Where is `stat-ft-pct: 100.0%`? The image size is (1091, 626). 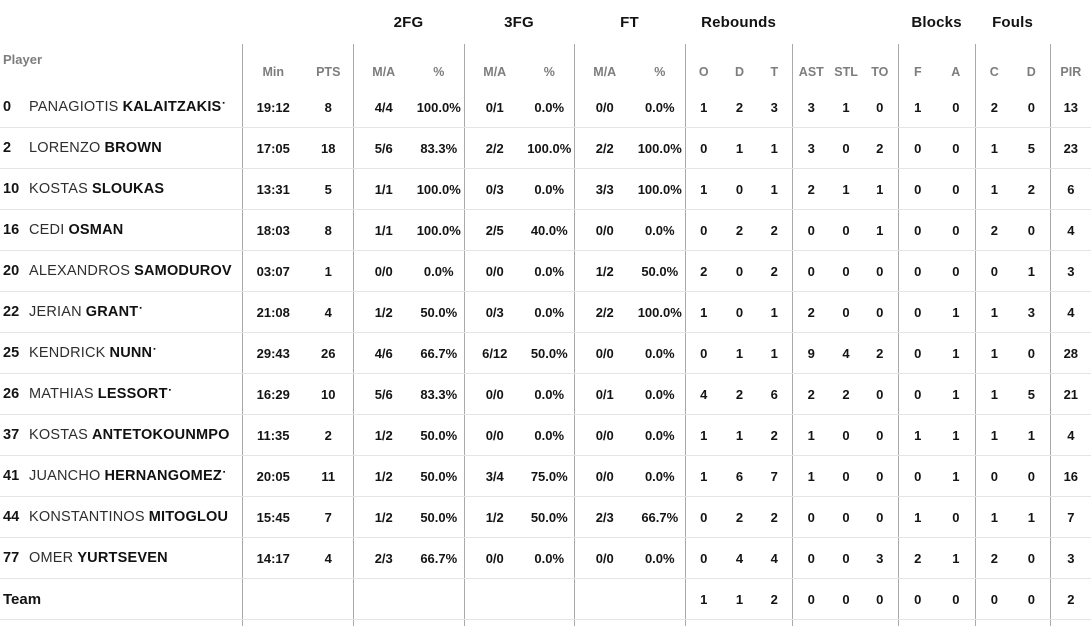 stat-ft-pct: 100.0% is located at coordinates (660, 148).